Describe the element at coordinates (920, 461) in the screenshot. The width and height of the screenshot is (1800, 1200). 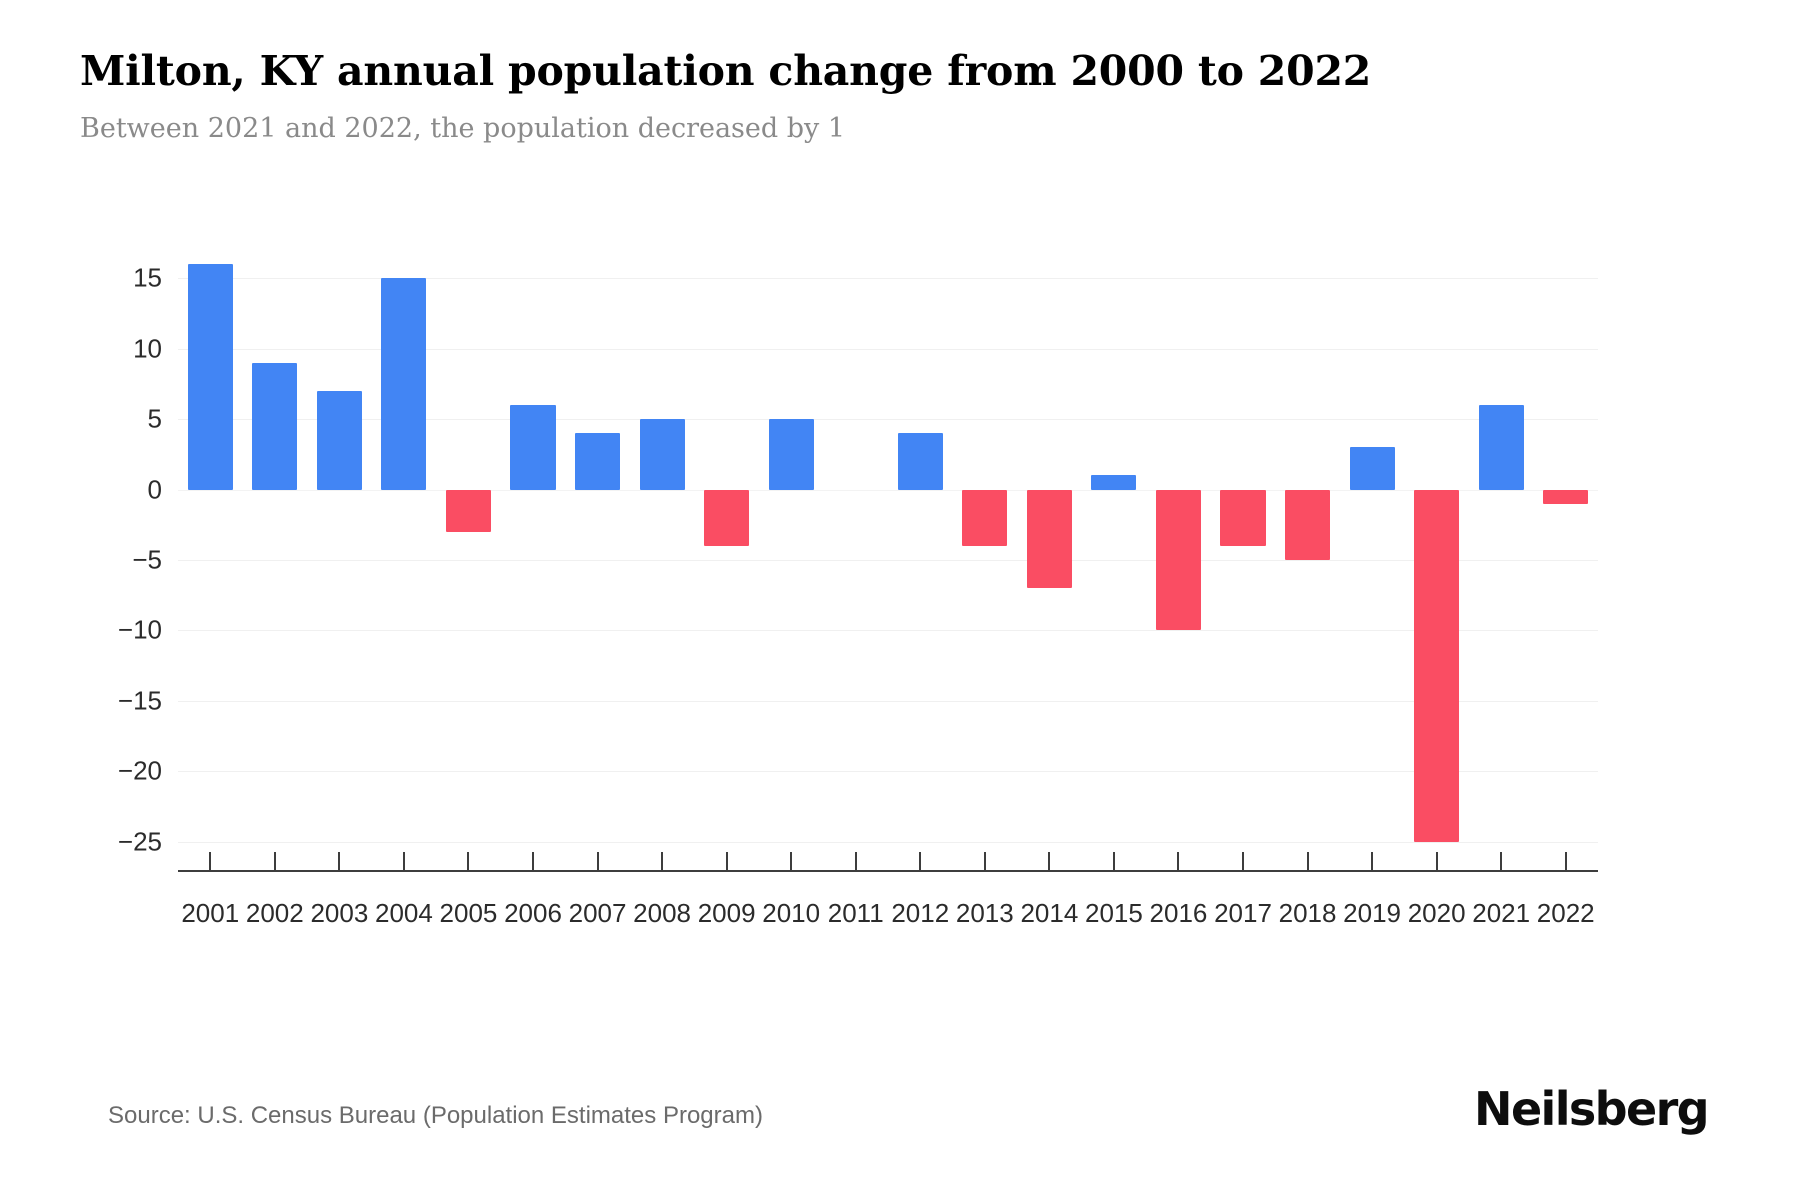
I see `bar-2012` at that location.